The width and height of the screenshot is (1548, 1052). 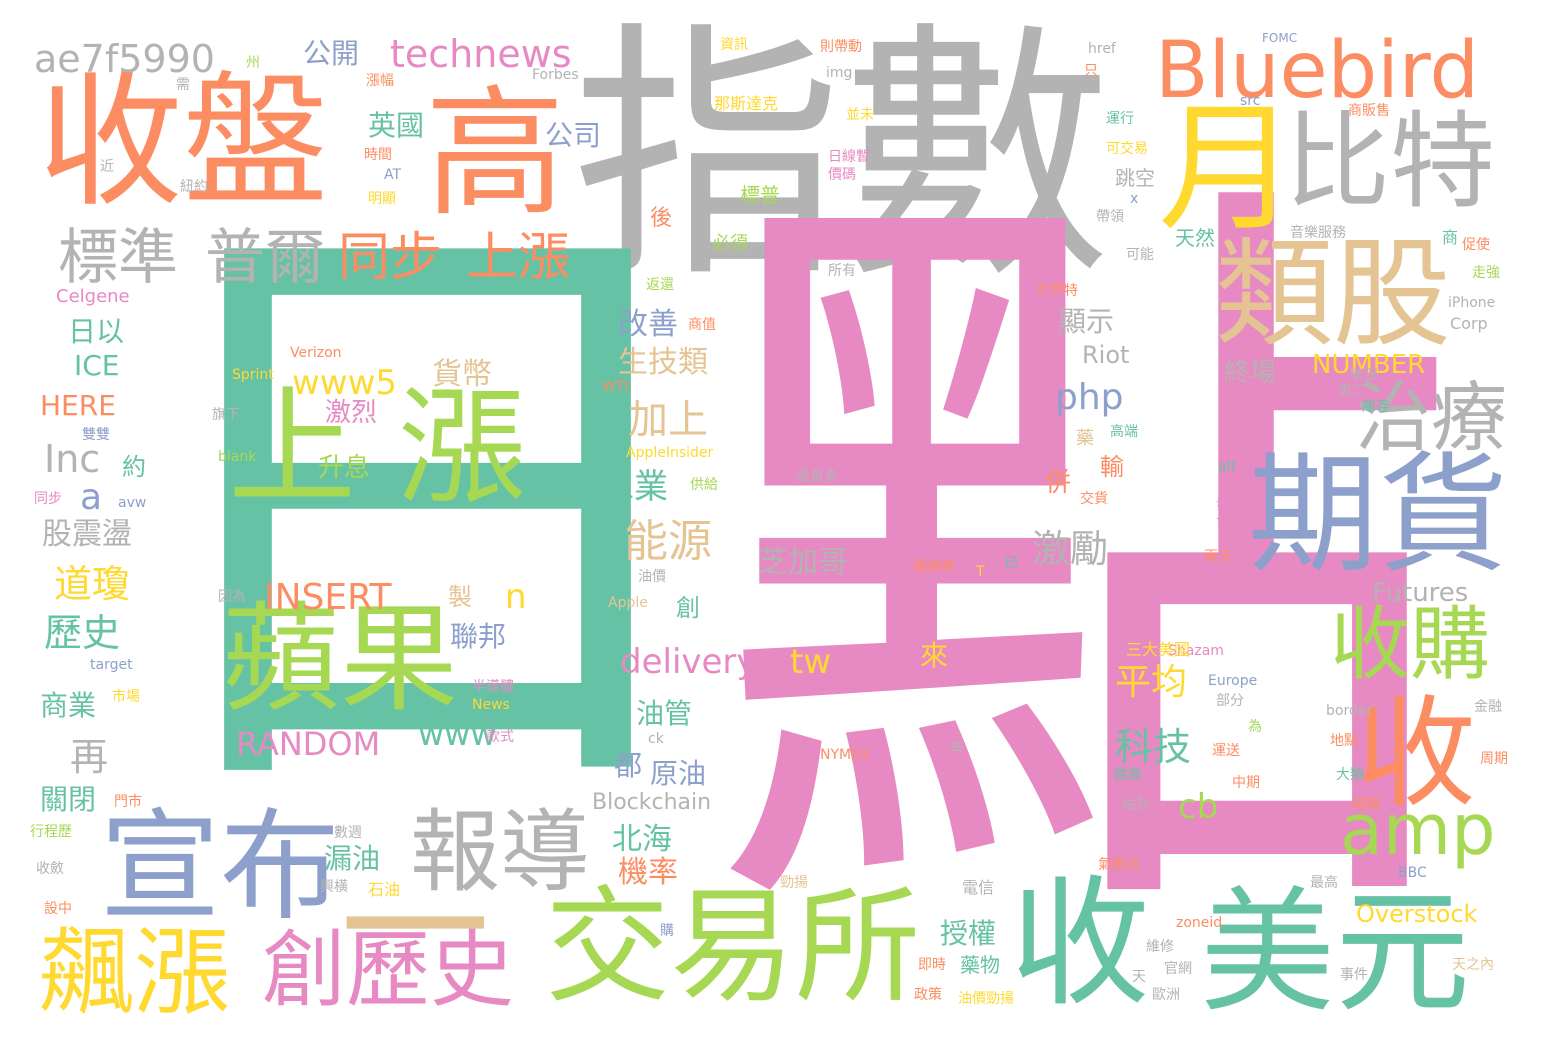 What do you see at coordinates (1119, 865) in the screenshot?
I see `word: 氣壓出` at bounding box center [1119, 865].